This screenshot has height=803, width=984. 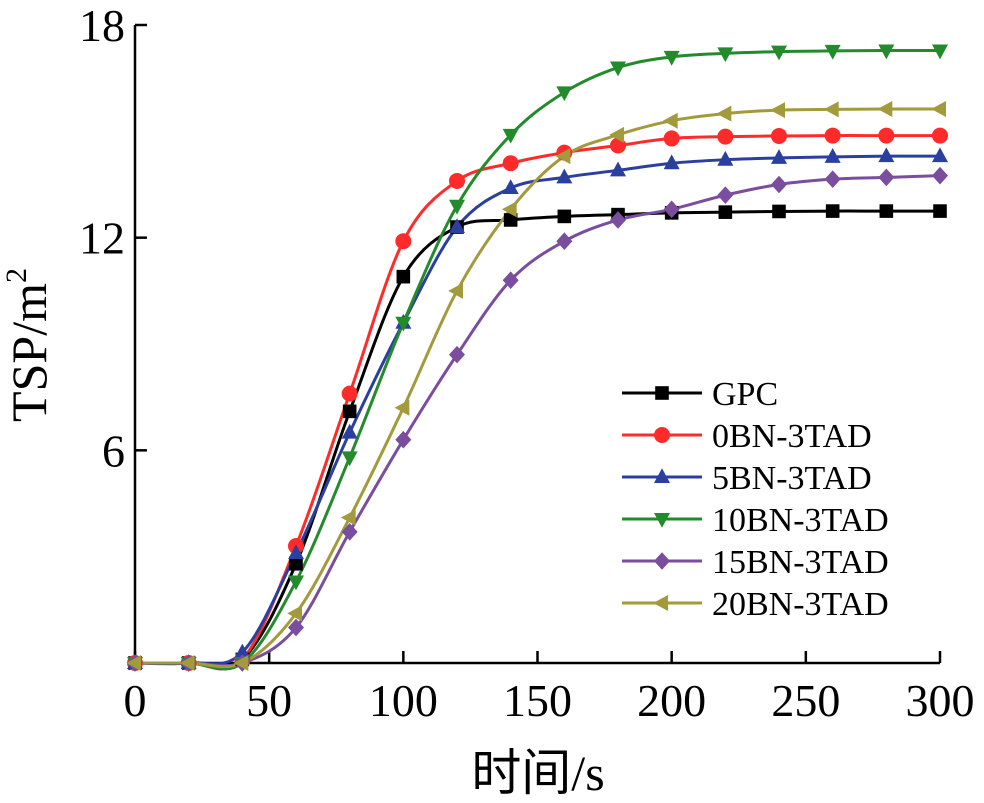 What do you see at coordinates (800, 520) in the screenshot?
I see `legend-label: 10BN-3TAD` at bounding box center [800, 520].